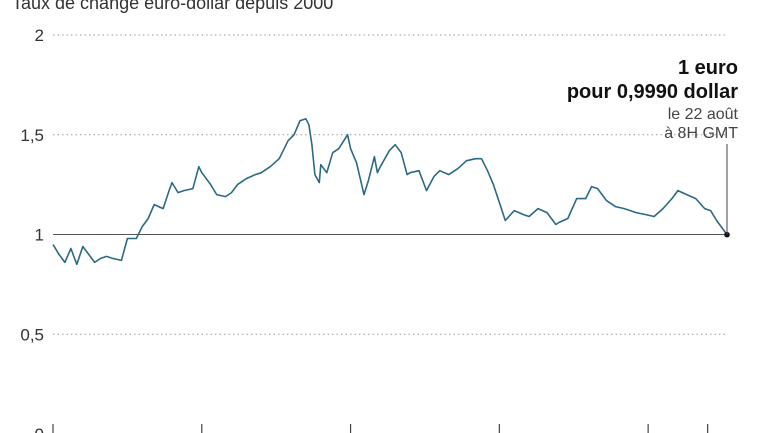 This screenshot has height=433, width=770. Describe the element at coordinates (701, 133) in the screenshot. I see `annotation-line-4: à 8H GMT` at that location.